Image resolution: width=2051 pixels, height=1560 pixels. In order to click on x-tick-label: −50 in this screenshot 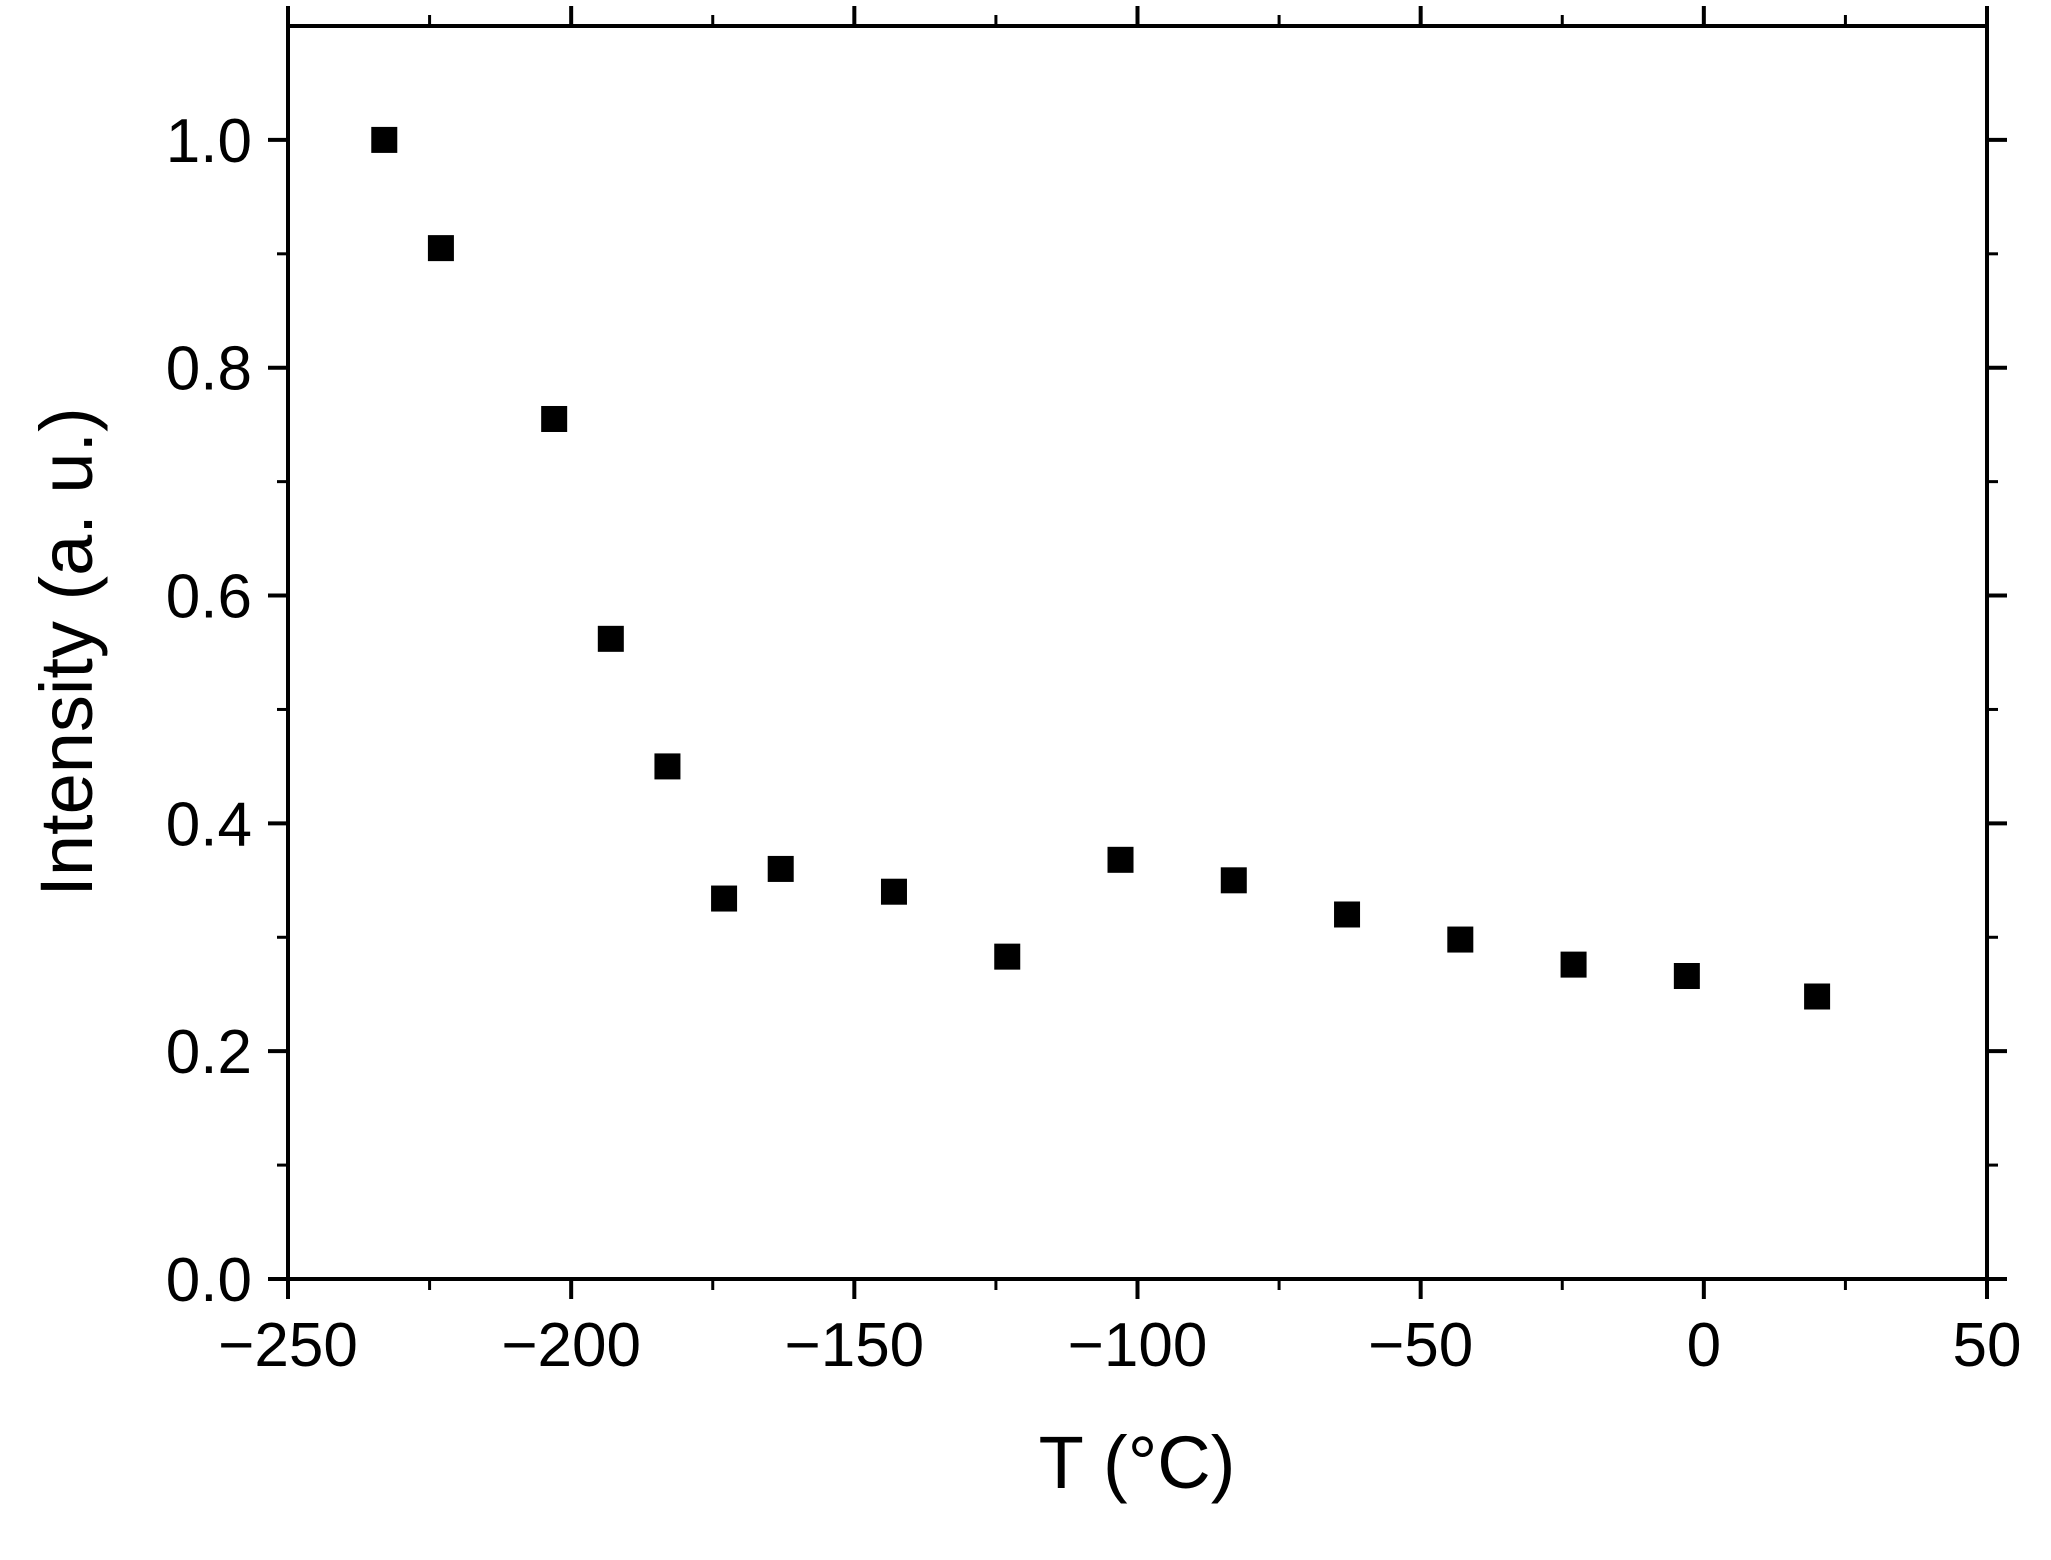, I will do `click(1420, 1345)`.